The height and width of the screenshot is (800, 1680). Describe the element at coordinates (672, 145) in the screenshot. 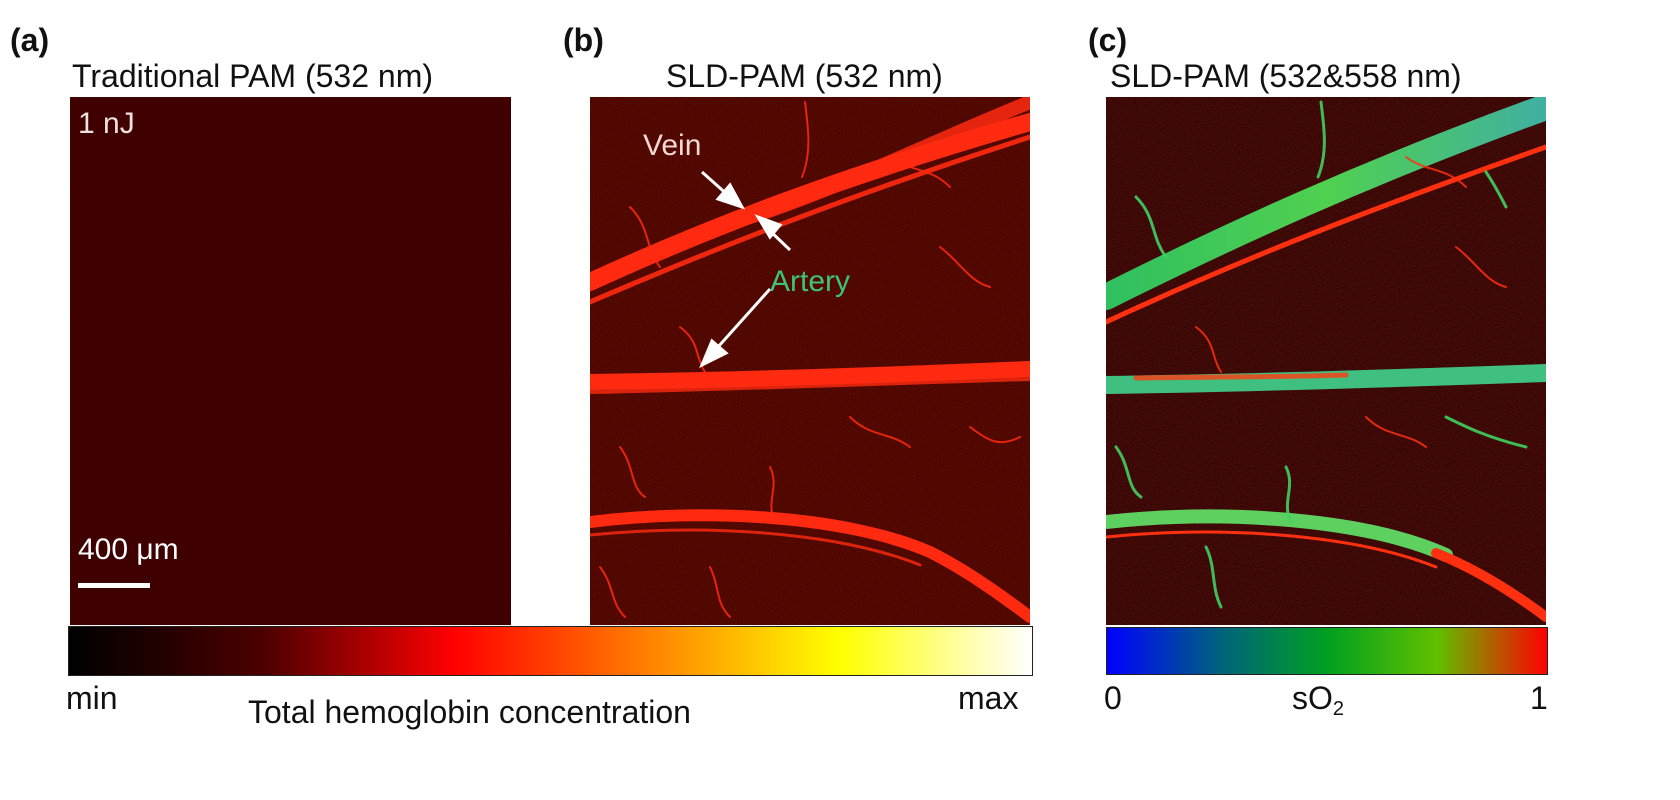

I see `vein-annotation: Vein` at that location.